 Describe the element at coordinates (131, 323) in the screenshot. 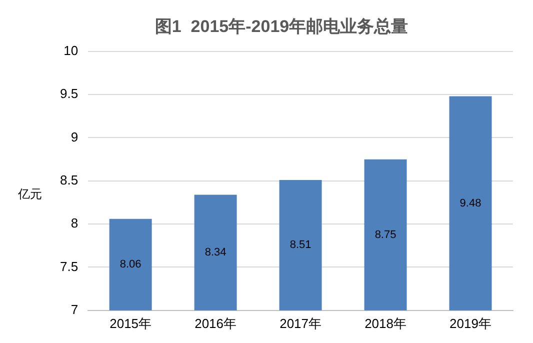

I see `x-tick-label: 2015年` at that location.